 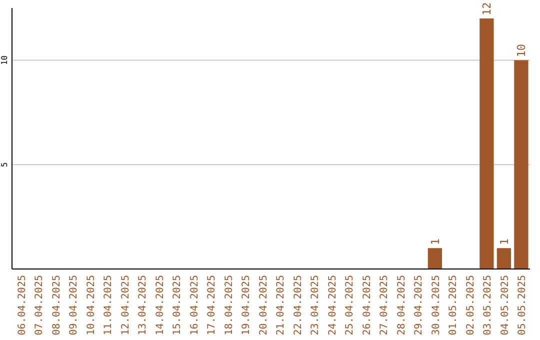 I want to click on x-tick-label: 21.04.2025, so click(x=281, y=305).